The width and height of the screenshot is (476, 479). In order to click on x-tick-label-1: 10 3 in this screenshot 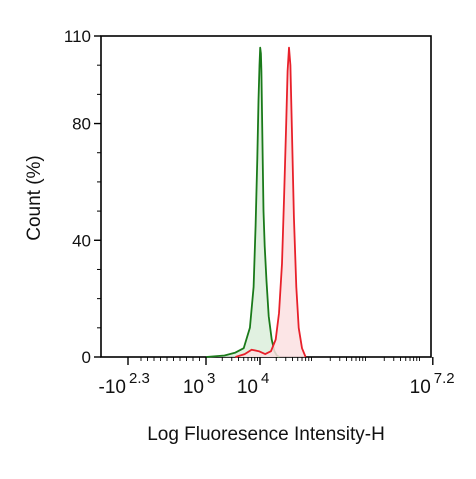, I will do `click(199, 384)`.